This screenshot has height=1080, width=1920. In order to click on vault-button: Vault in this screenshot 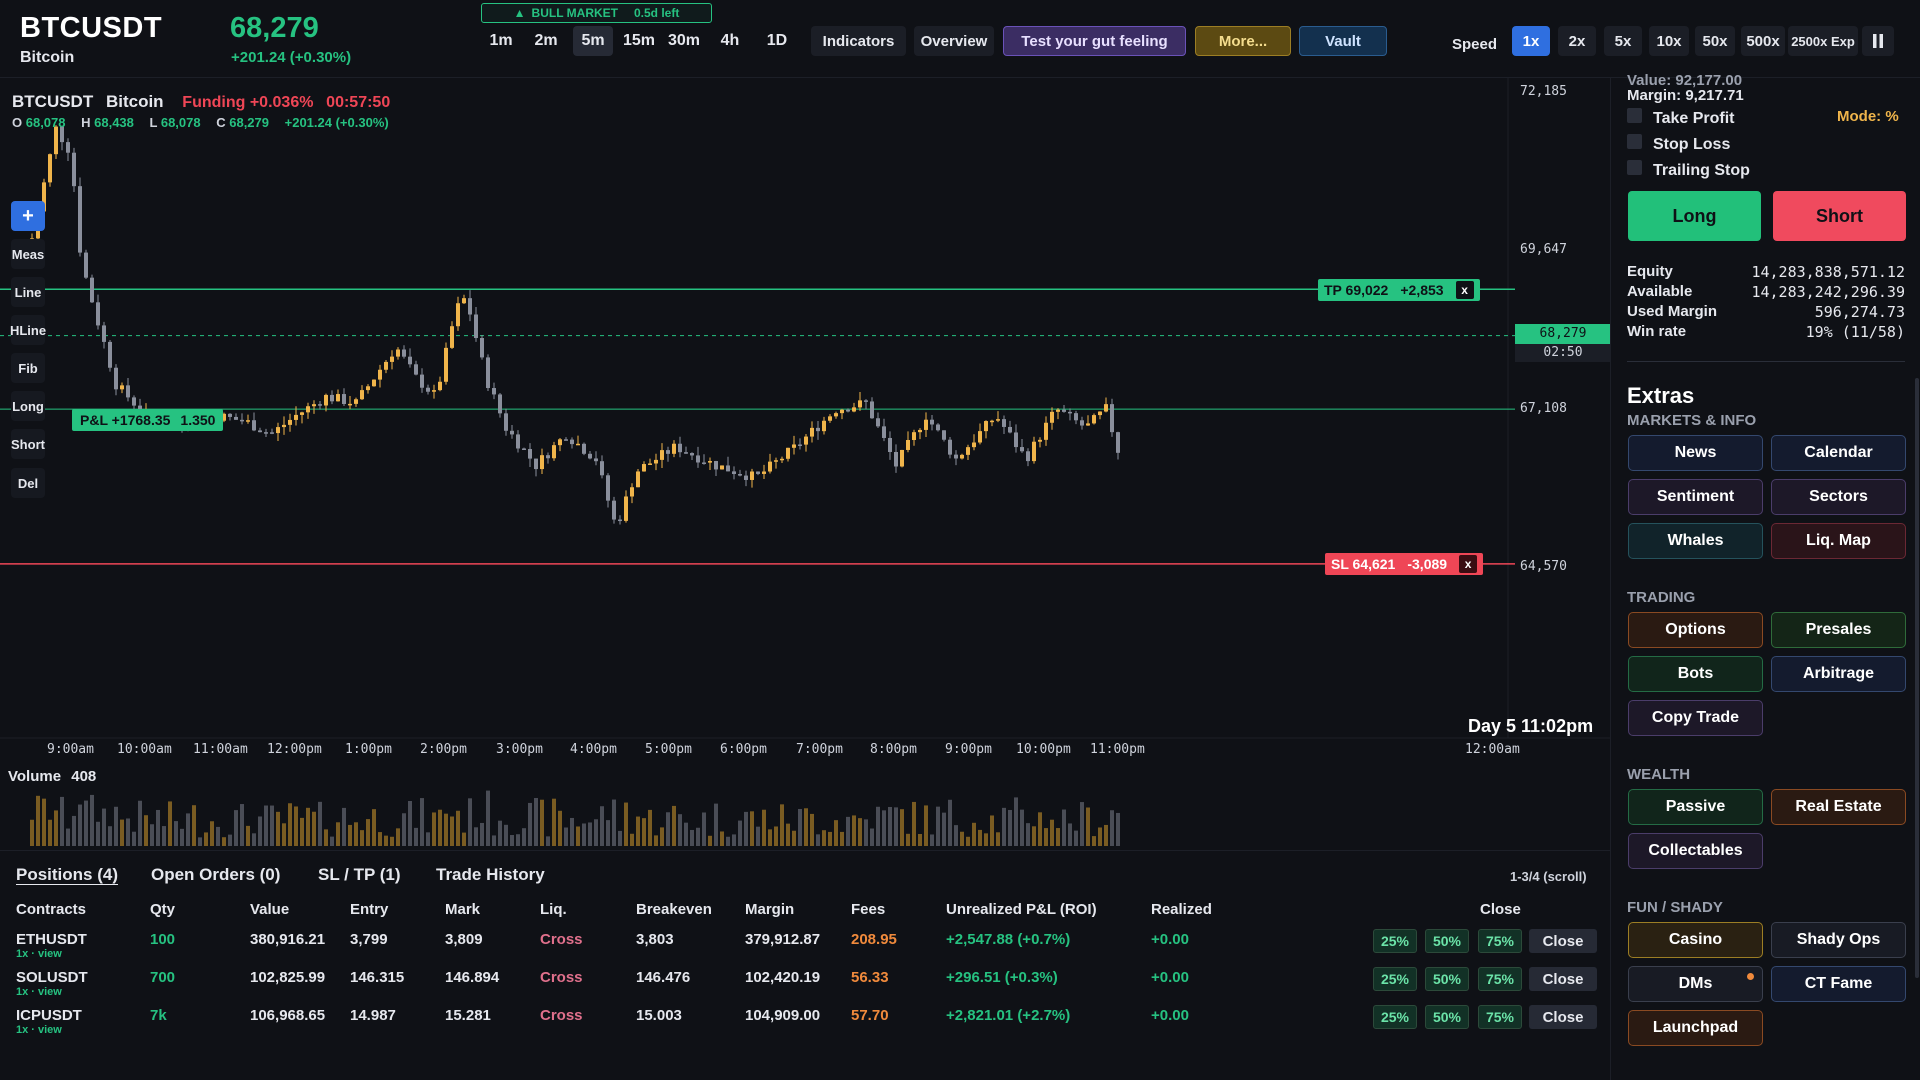, I will do `click(1343, 41)`.